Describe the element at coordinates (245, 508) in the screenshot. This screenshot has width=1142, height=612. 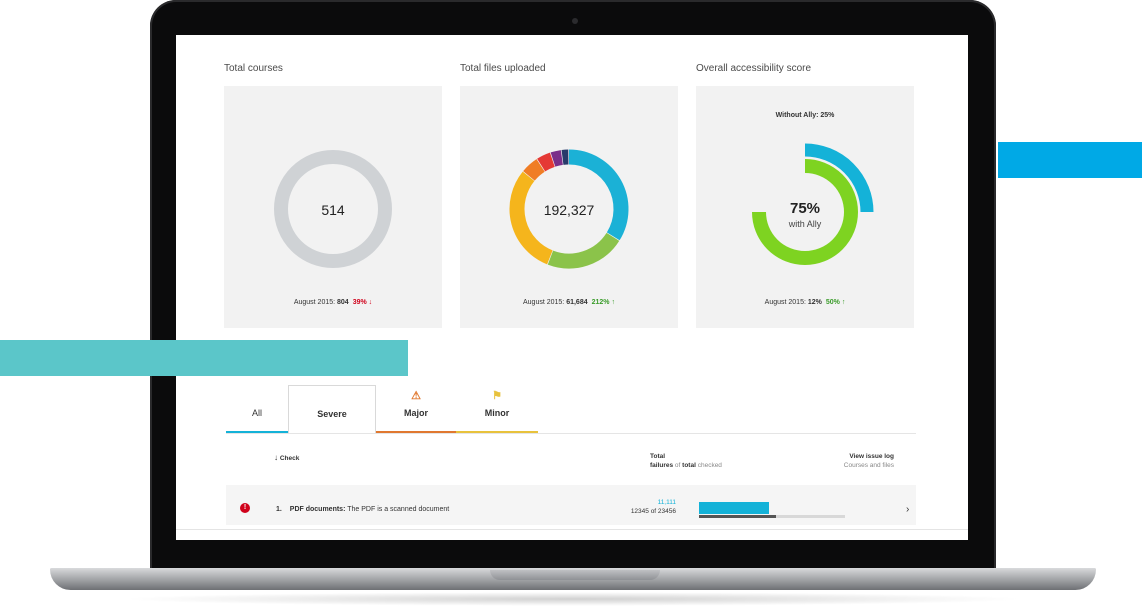
I see `severe-alert-icon: !` at that location.